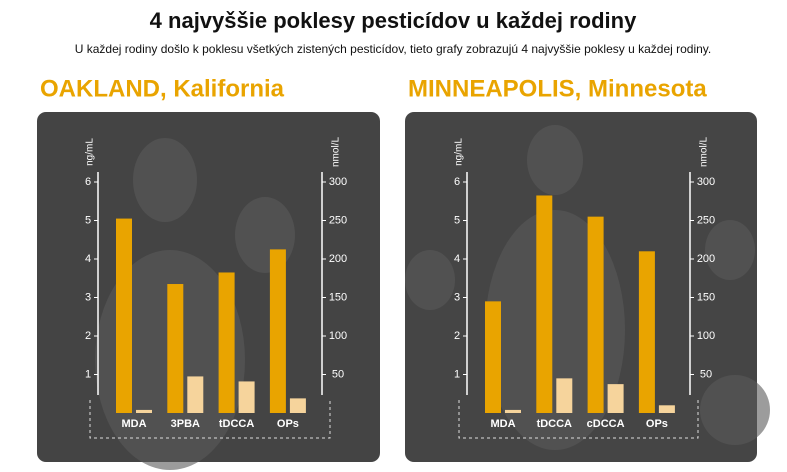 Image resolution: width=787 pixels, height=472 pixels. What do you see at coordinates (185, 424) in the screenshot?
I see `x-tick-label: 3PBA` at bounding box center [185, 424].